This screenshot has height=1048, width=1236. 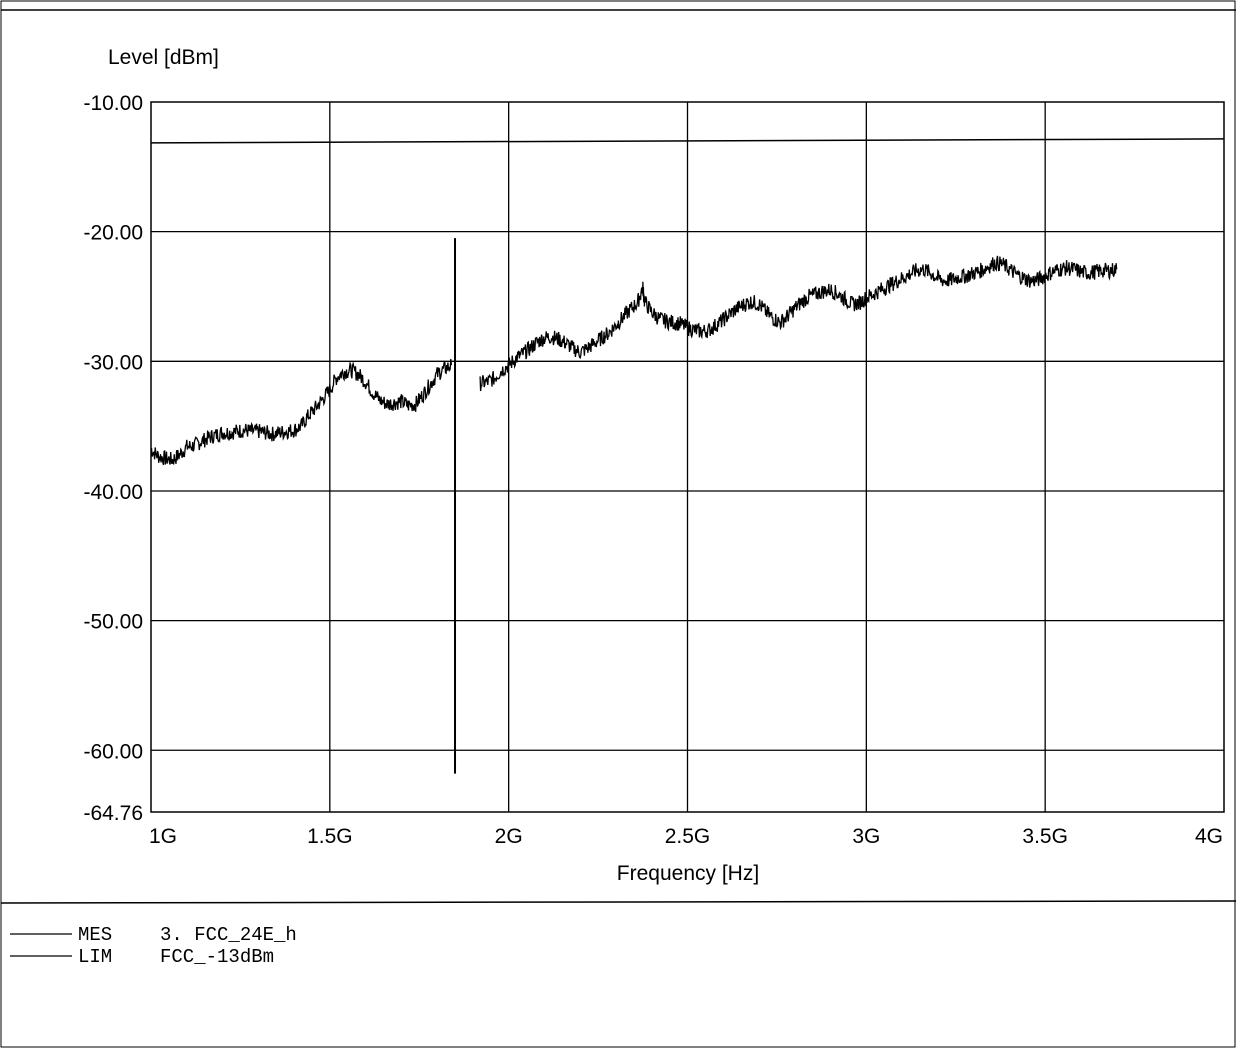 I want to click on x-tick-labels: 1G 1.5G 2G 2.5G 3G 3.5G 4G, so click(x=686, y=836).